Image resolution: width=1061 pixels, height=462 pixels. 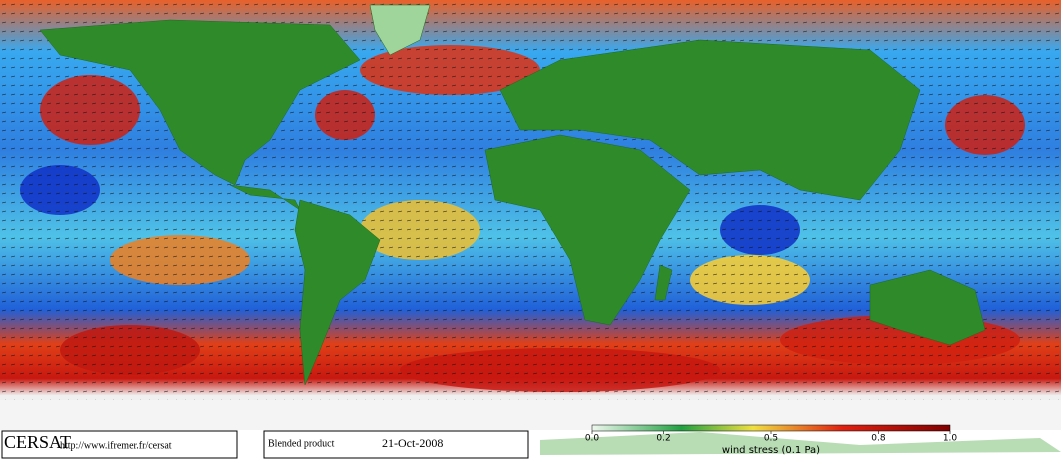 I want to click on url: http://www.ifremer.fr/cersat, so click(x=116, y=445).